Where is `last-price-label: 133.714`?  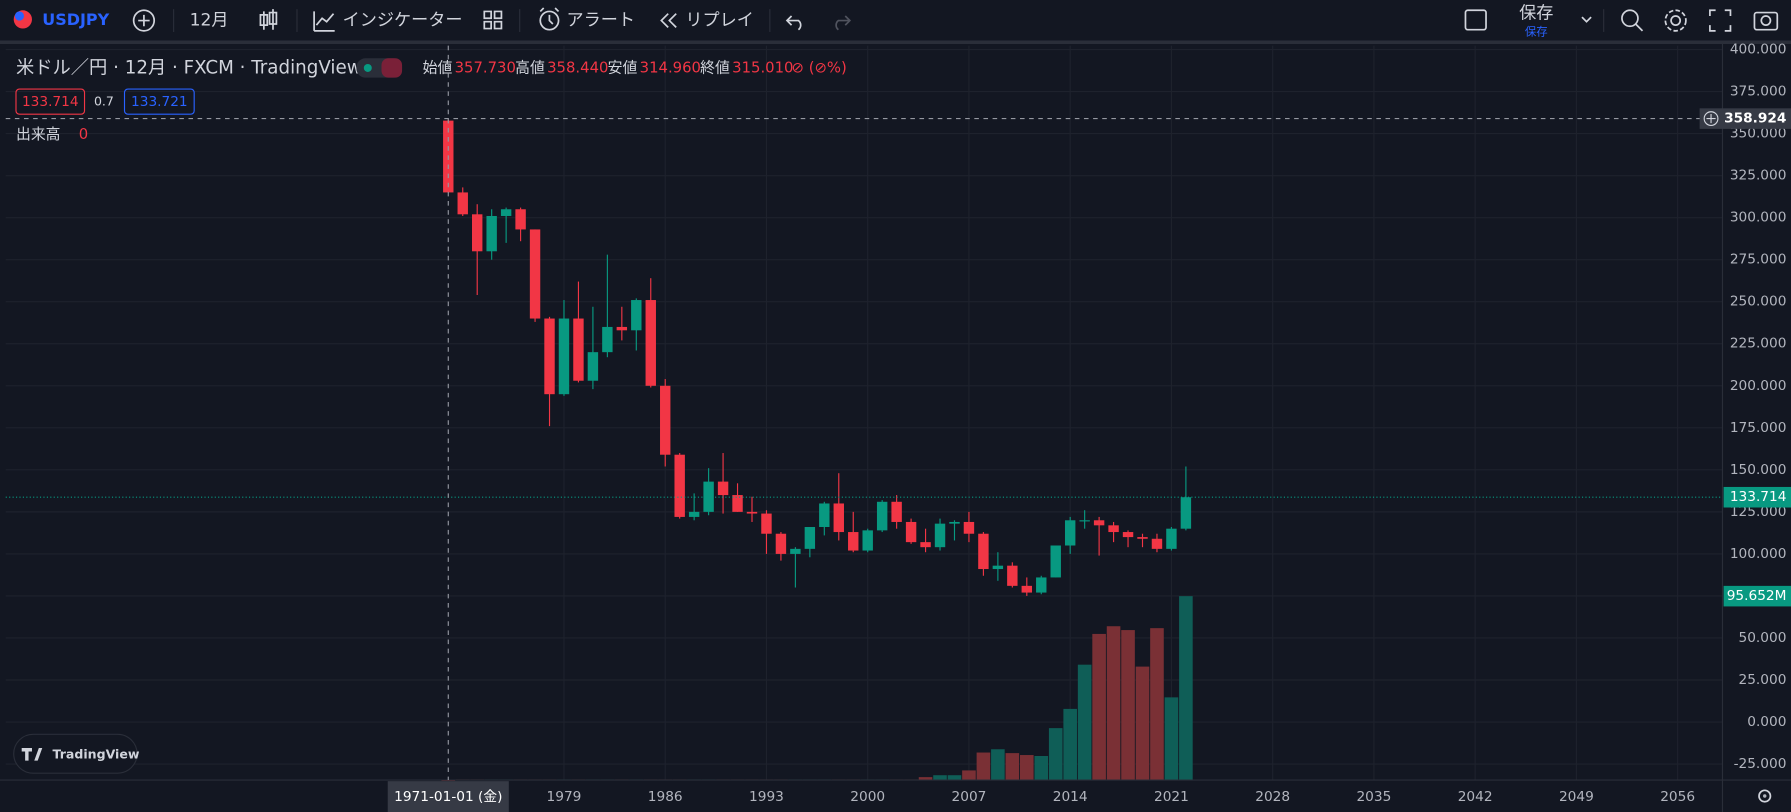
last-price-label: 133.714 is located at coordinates (1758, 497).